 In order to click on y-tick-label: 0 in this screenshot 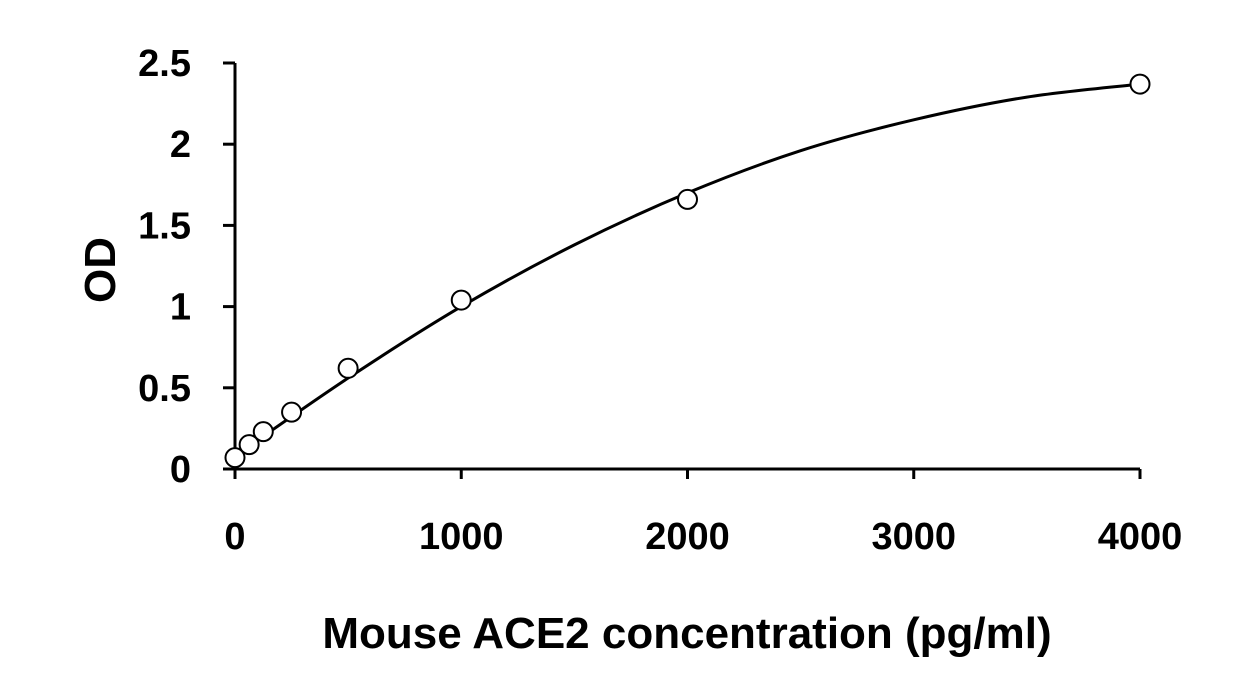, I will do `click(180, 470)`.